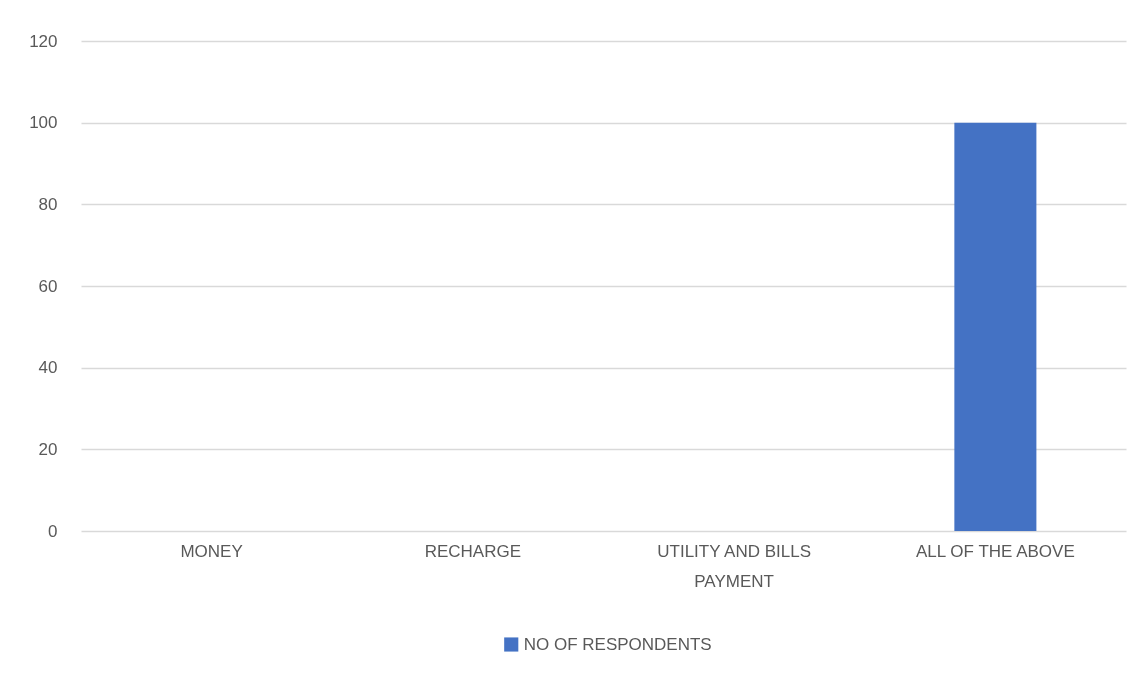 The width and height of the screenshot is (1146, 677). What do you see at coordinates (43, 41) in the screenshot?
I see `y-tick-label: 120` at bounding box center [43, 41].